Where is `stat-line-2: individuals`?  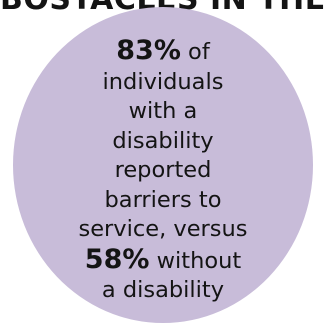 stat-line-2: individuals is located at coordinates (163, 81).